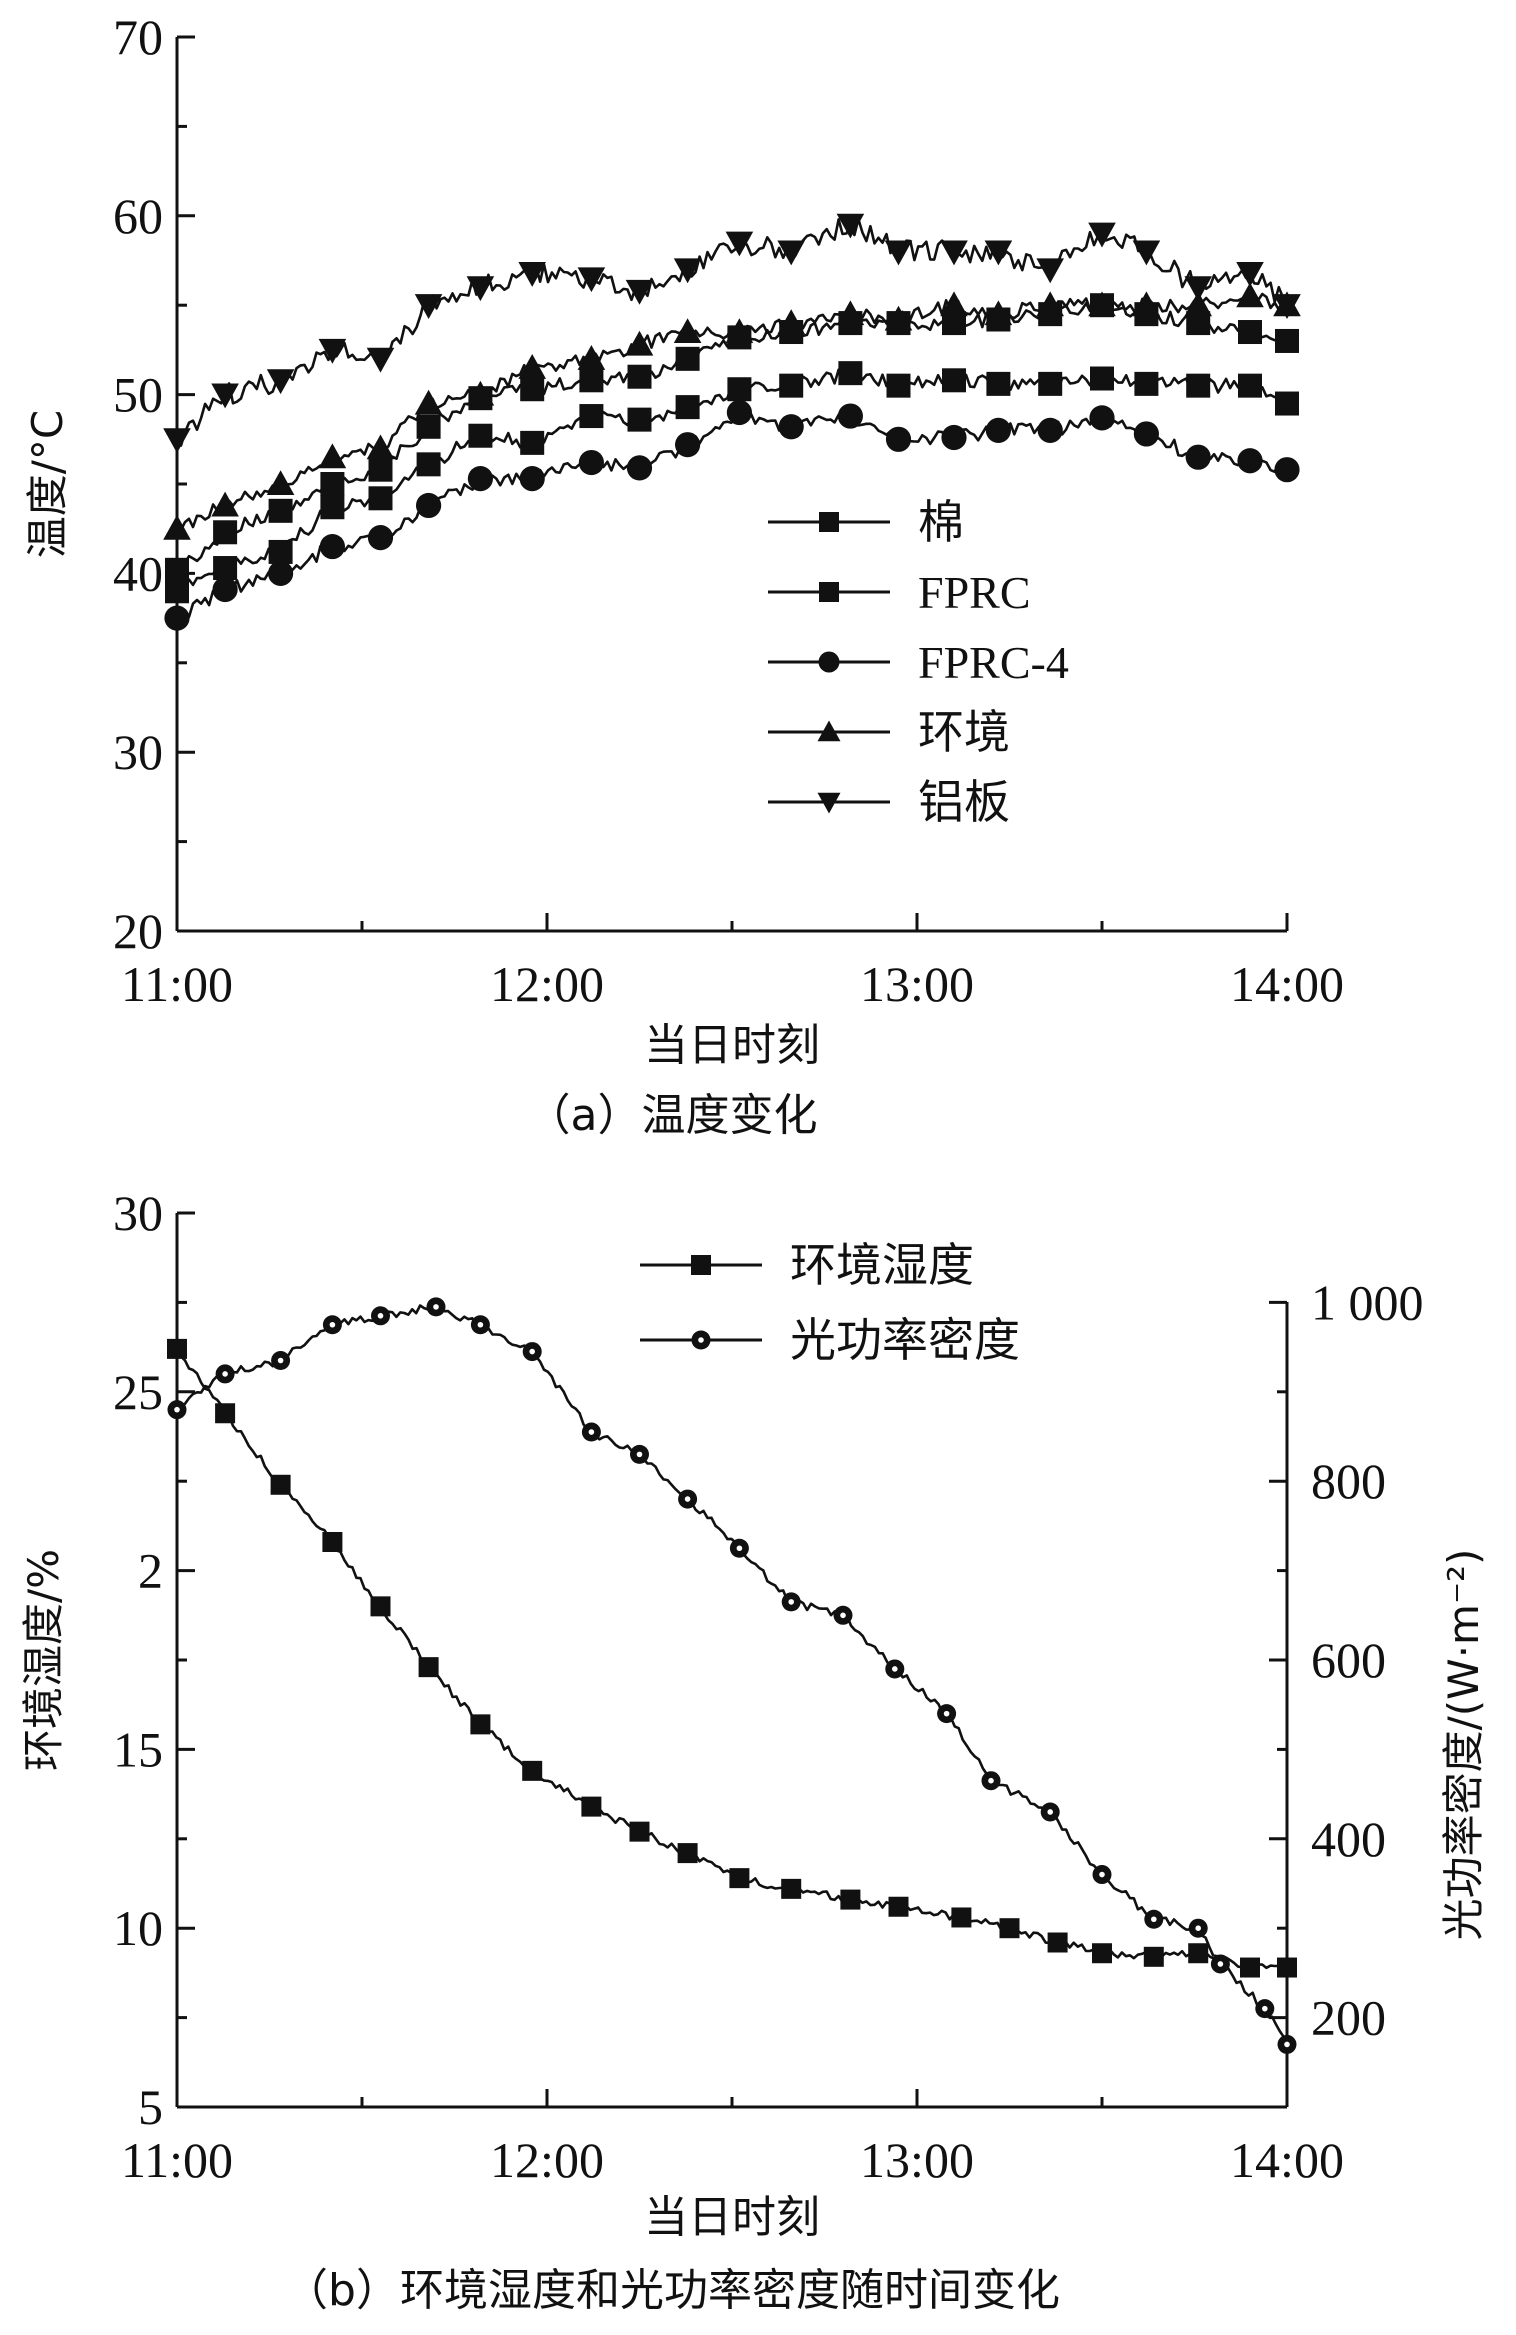 The height and width of the screenshot is (2335, 1516). I want to click on panel-b-series-1-point-1-center, so click(225, 1374).